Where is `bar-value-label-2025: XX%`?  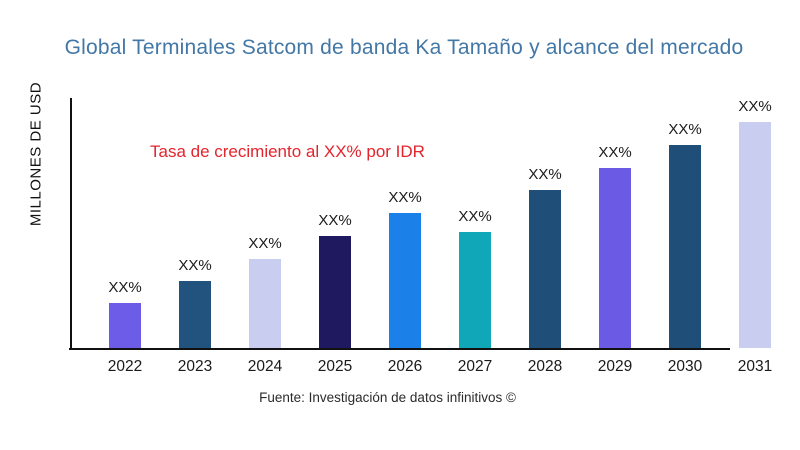
bar-value-label-2025: XX% is located at coordinates (335, 220).